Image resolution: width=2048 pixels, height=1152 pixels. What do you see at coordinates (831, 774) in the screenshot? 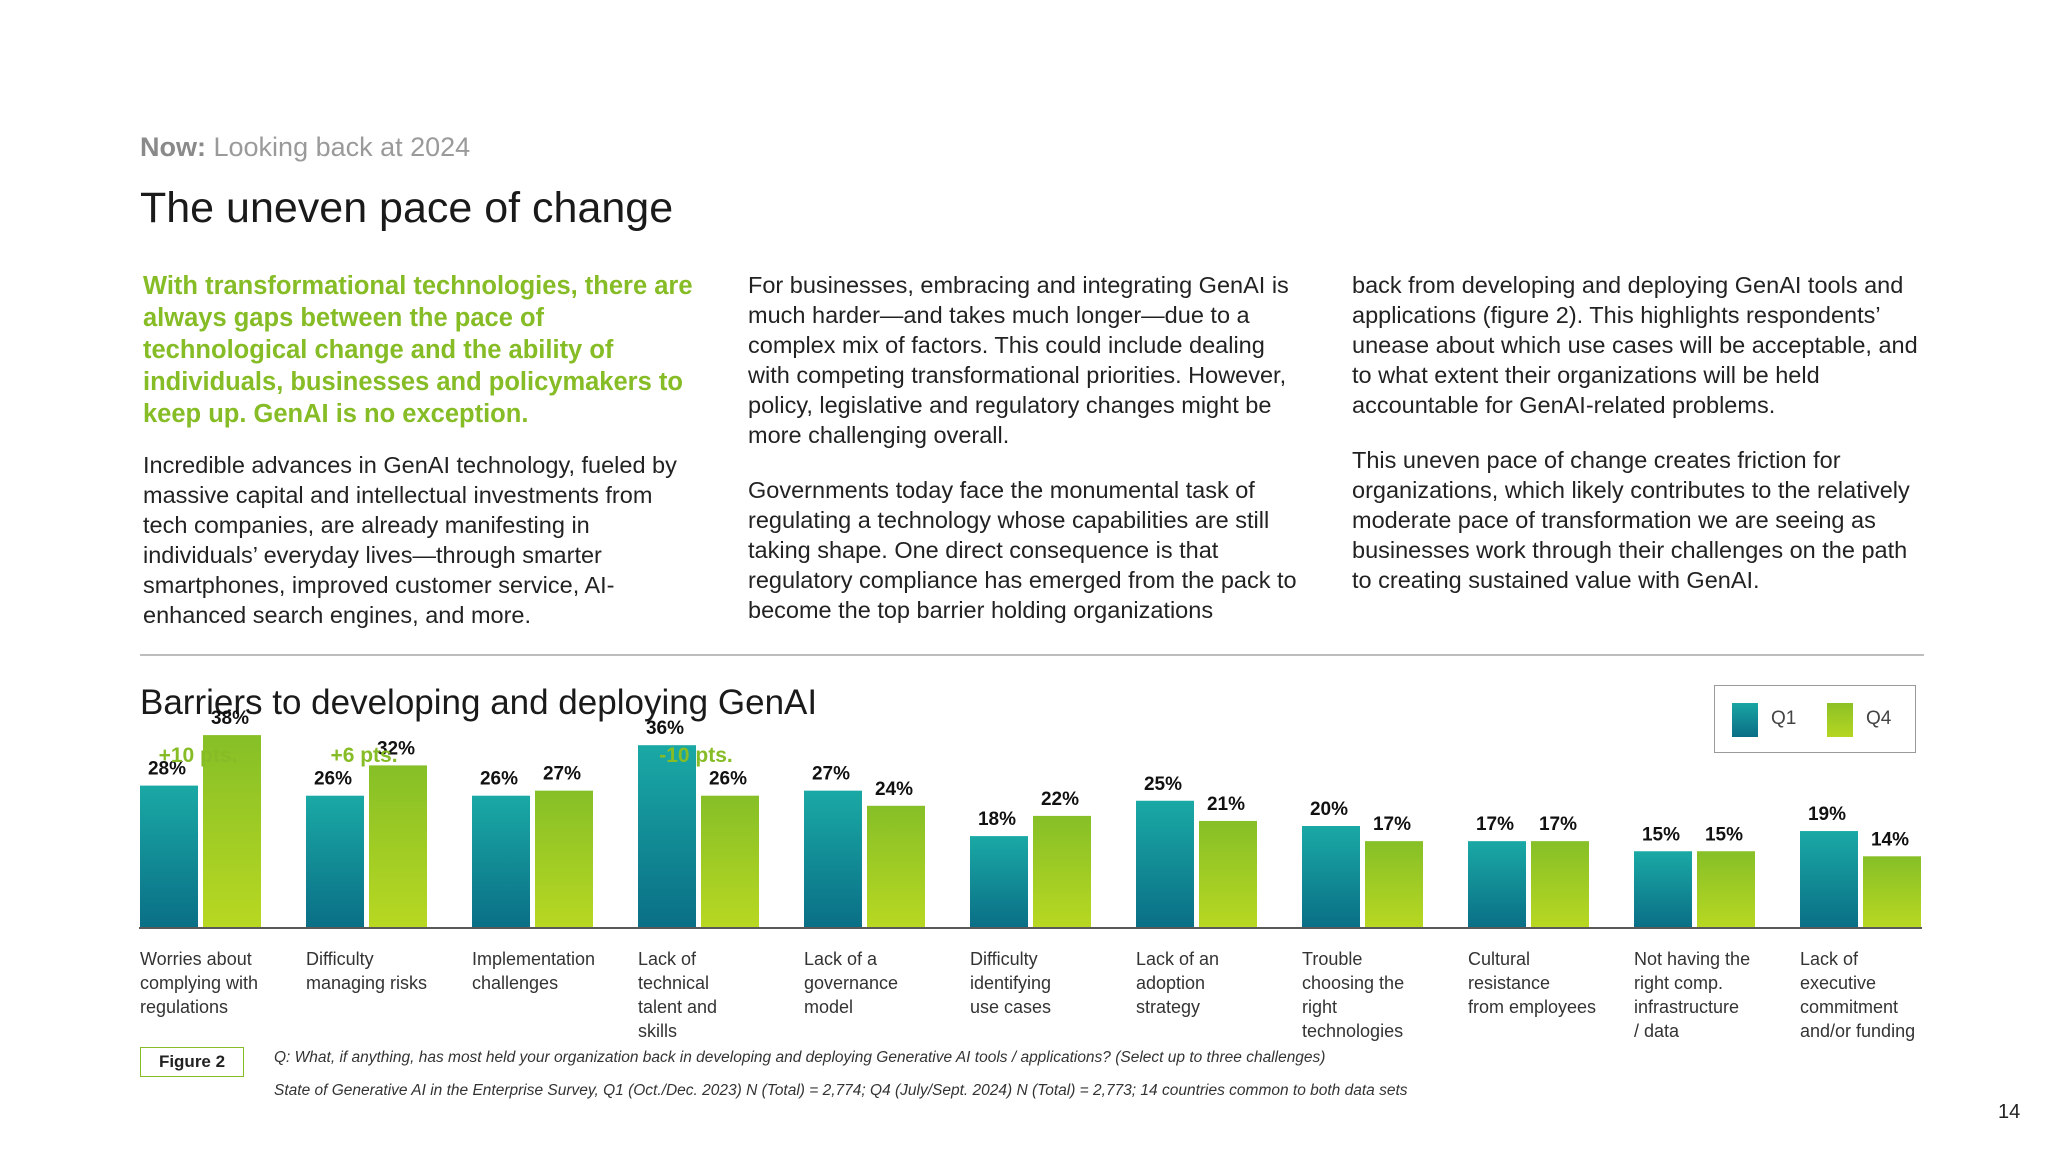
I see `value-label-q1-4: 27%` at bounding box center [831, 774].